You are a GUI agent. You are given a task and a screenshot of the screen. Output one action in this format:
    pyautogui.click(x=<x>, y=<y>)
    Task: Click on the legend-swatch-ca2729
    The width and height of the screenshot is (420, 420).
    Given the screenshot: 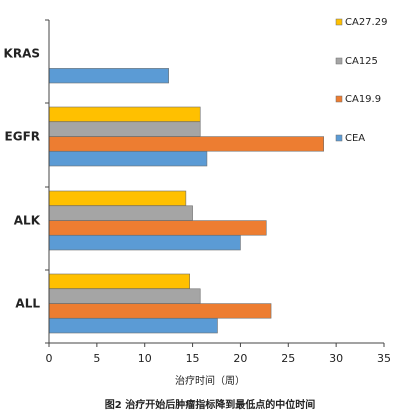 What is the action you would take?
    pyautogui.click(x=339, y=22)
    